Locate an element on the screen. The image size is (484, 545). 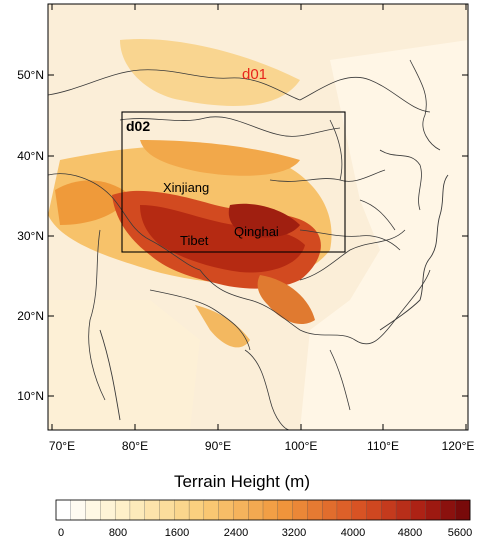
lat-label-30: 30°N is located at coordinates (30, 236).